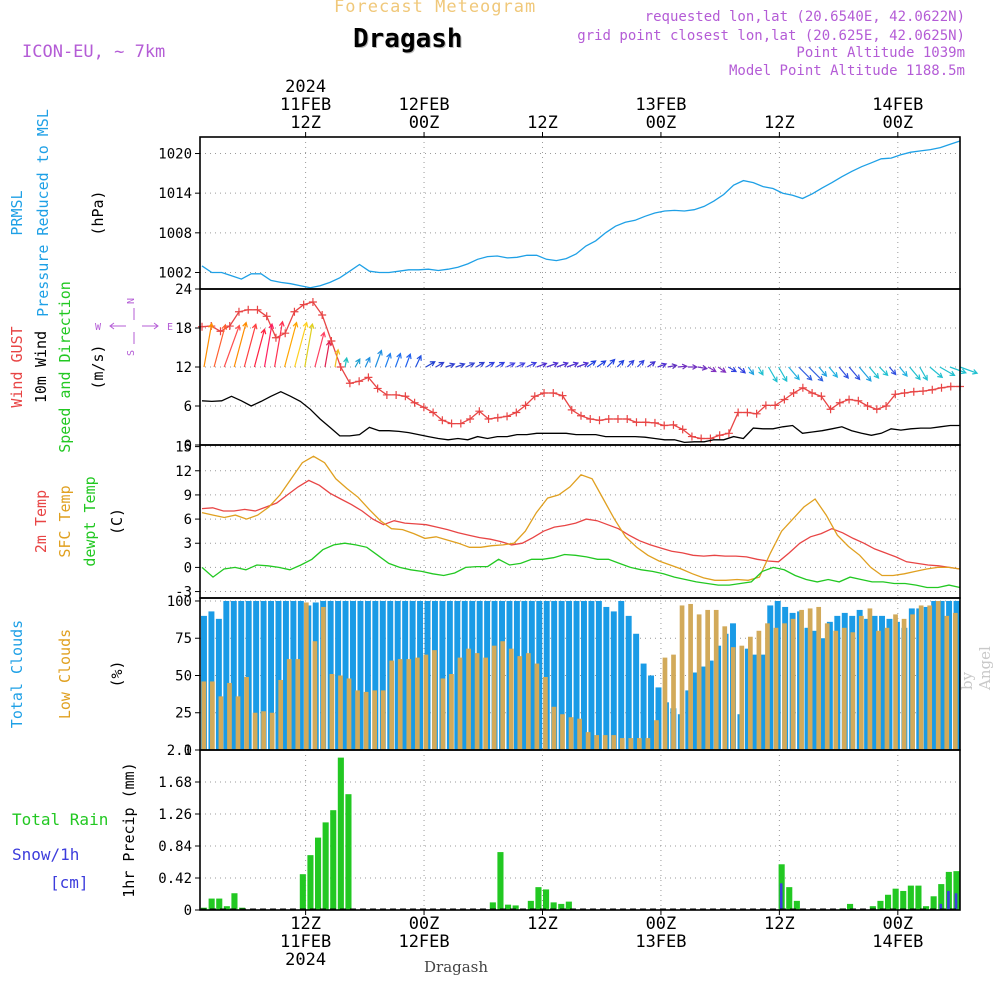  I want to click on y-tick-label: 2.1, so click(179, 751).